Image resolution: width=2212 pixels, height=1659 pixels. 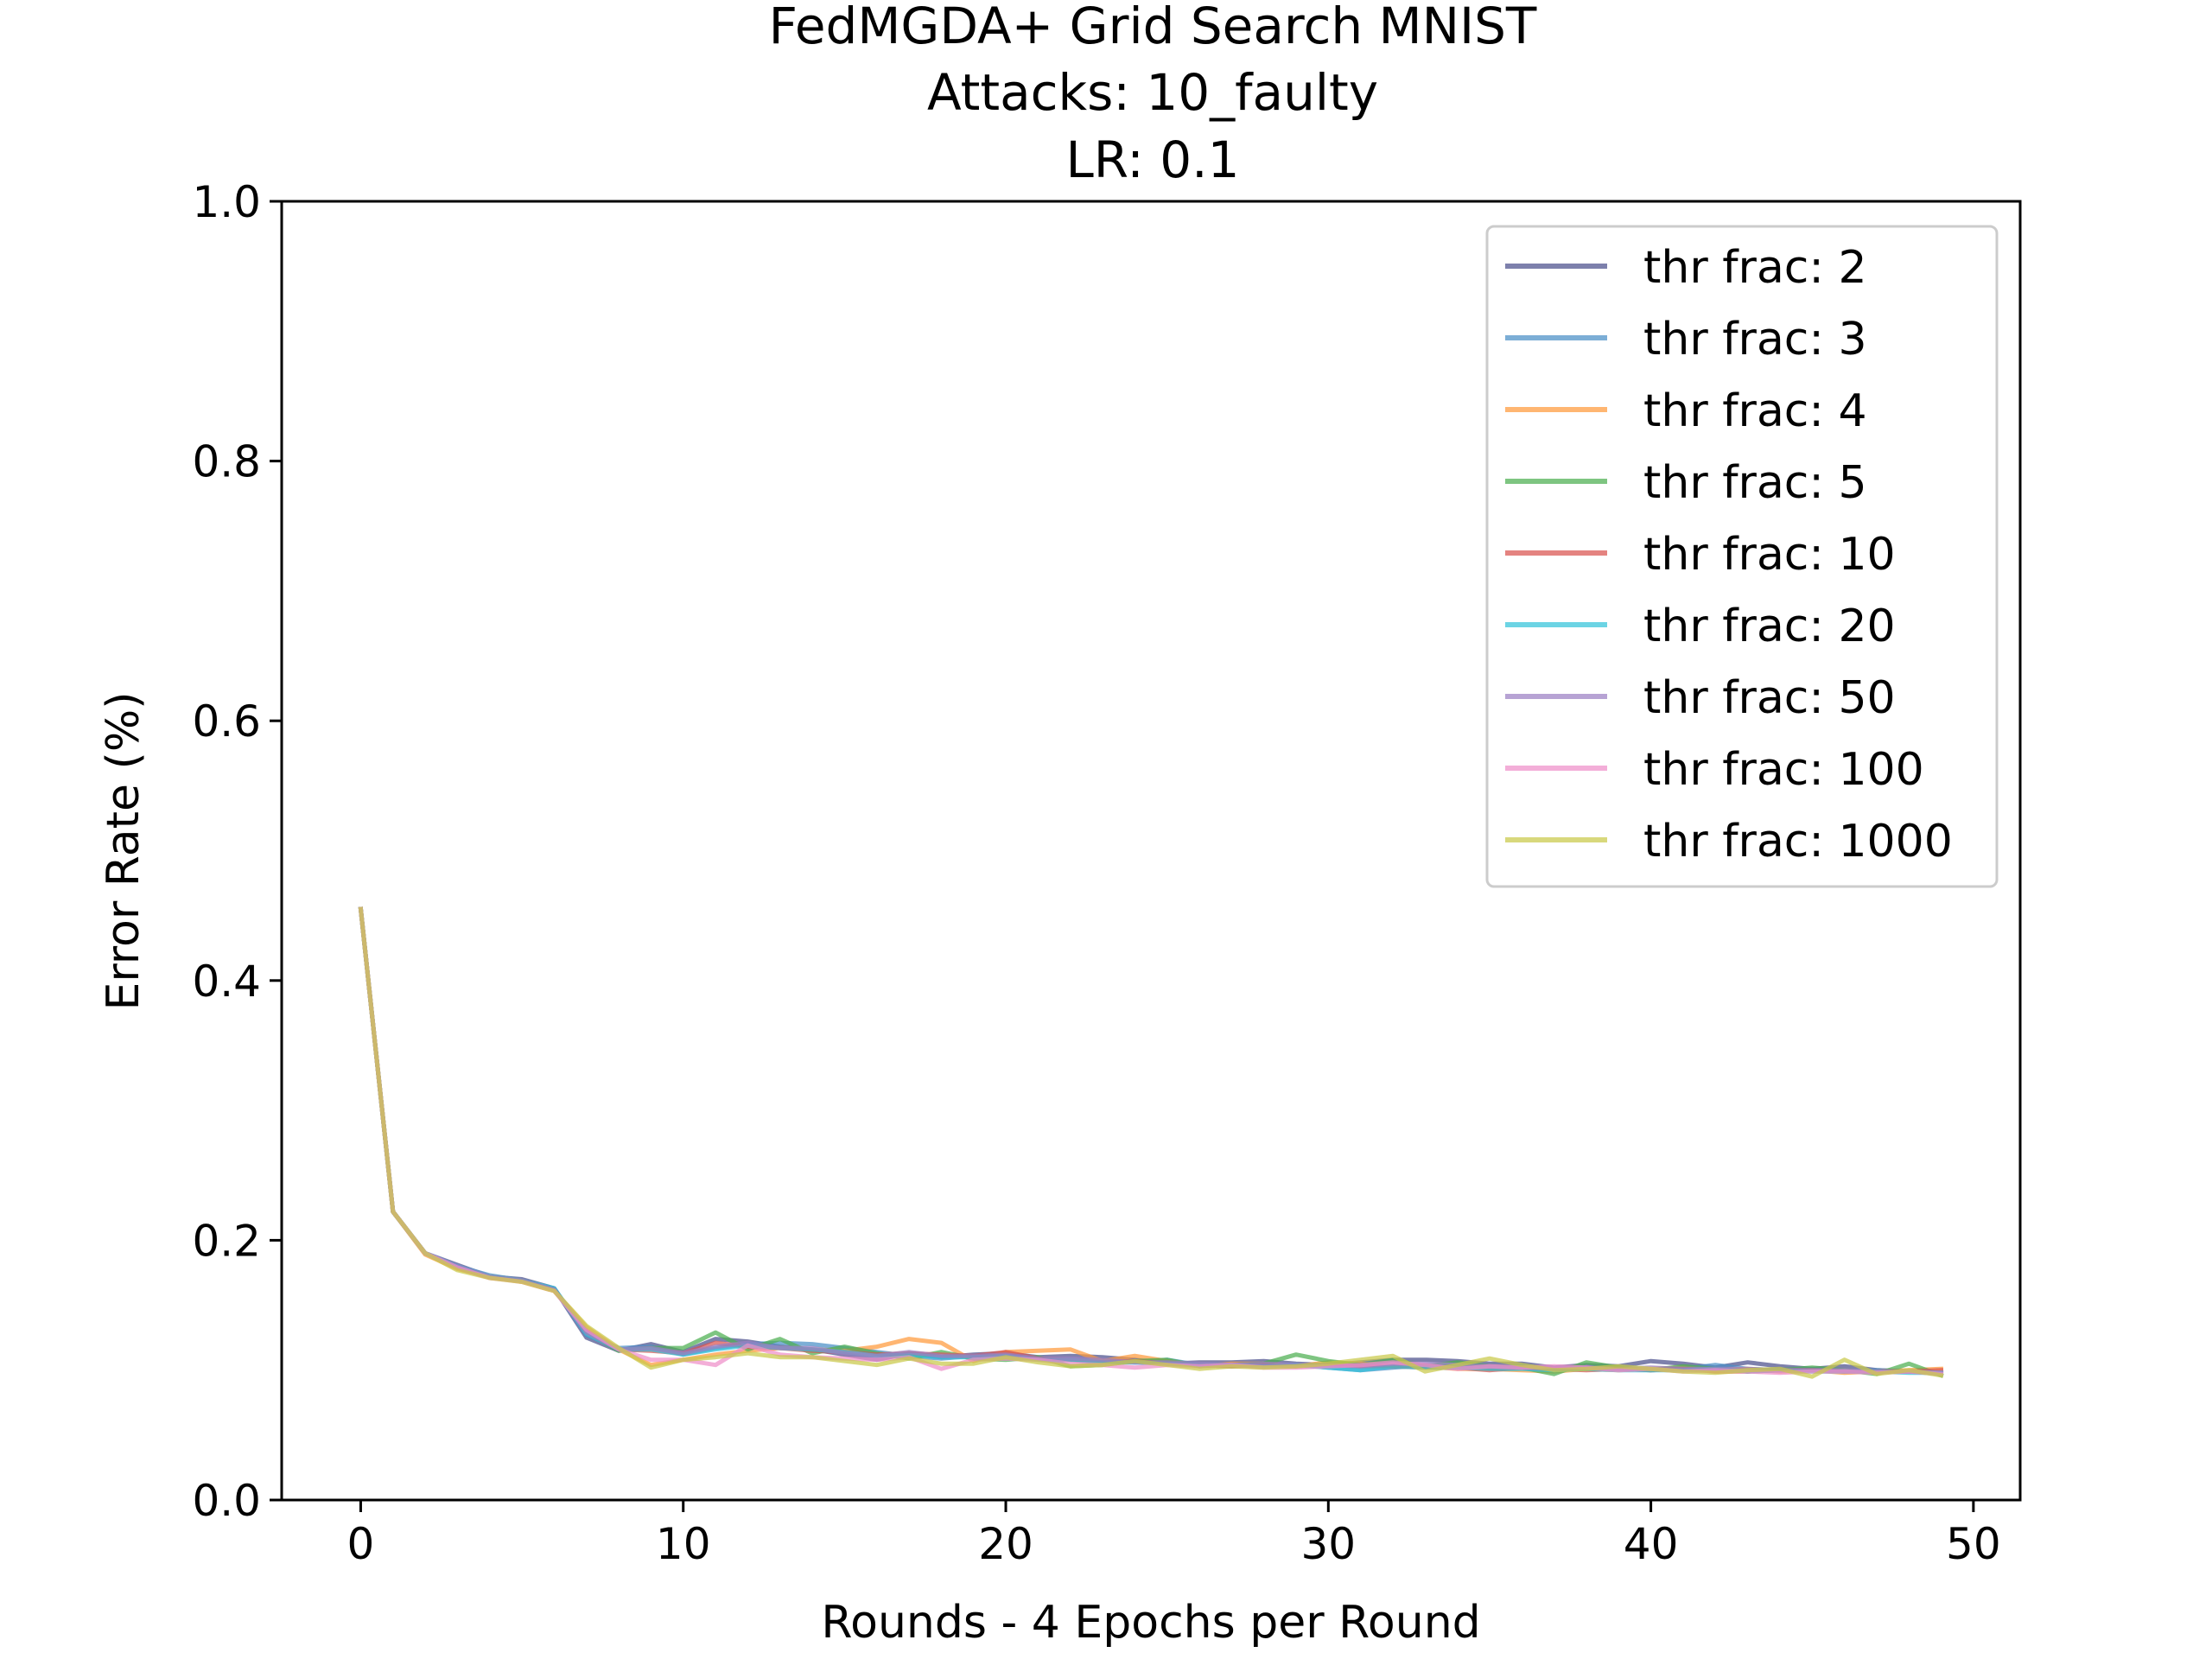 What do you see at coordinates (1755, 268) in the screenshot?
I see `legend-label-0: thr frac: 2` at bounding box center [1755, 268].